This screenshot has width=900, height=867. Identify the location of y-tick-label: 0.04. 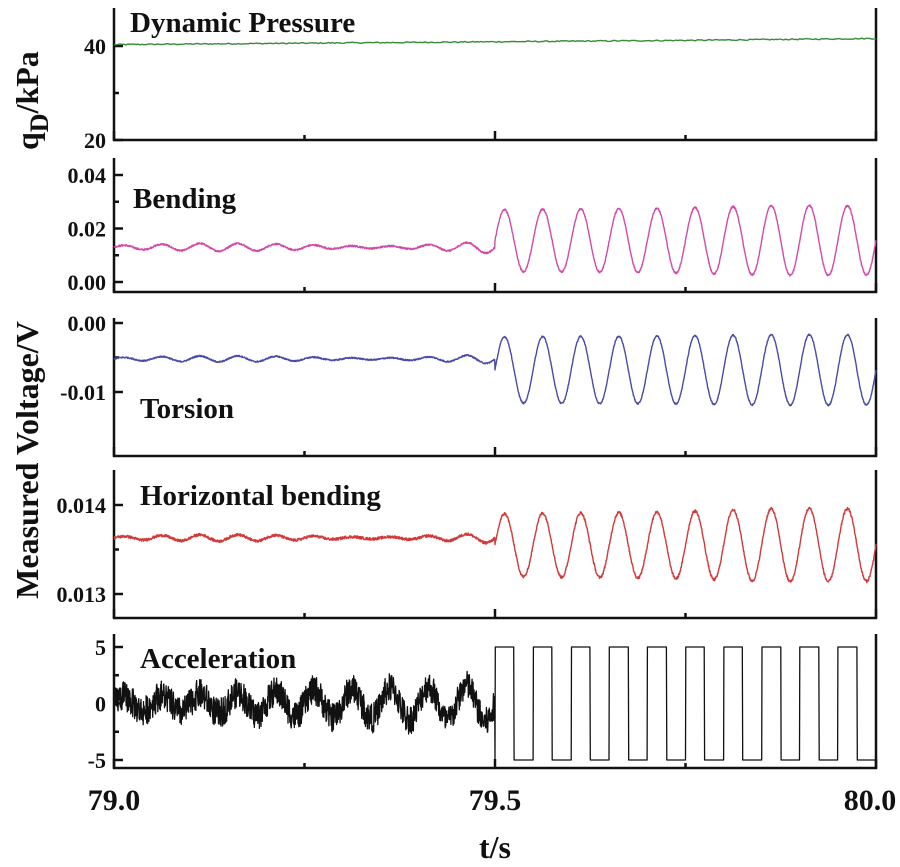
(87, 175).